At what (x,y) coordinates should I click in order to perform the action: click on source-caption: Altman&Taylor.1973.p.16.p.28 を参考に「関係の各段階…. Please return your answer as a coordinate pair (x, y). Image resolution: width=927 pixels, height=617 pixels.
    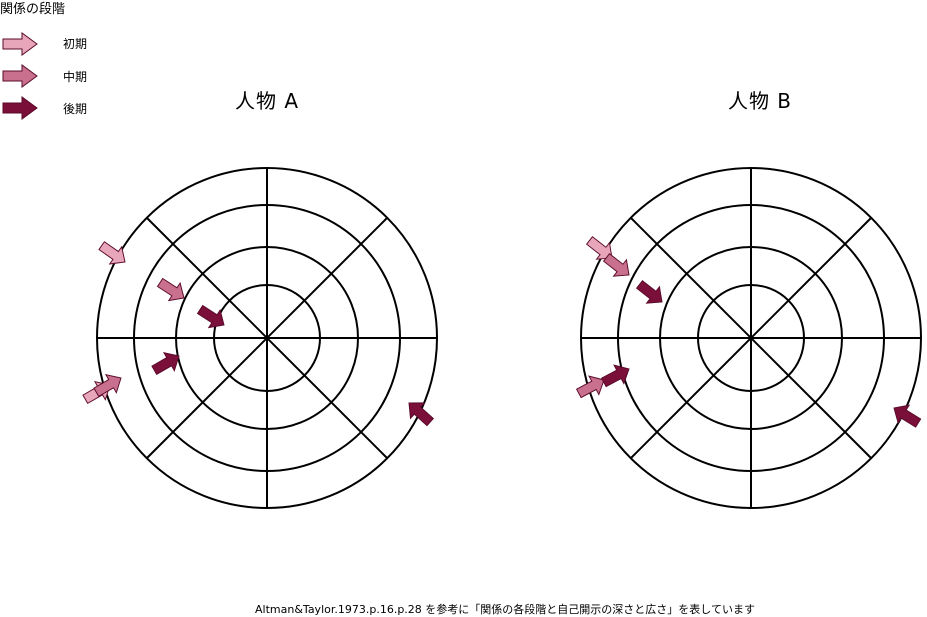
    Looking at the image, I should click on (505, 609).